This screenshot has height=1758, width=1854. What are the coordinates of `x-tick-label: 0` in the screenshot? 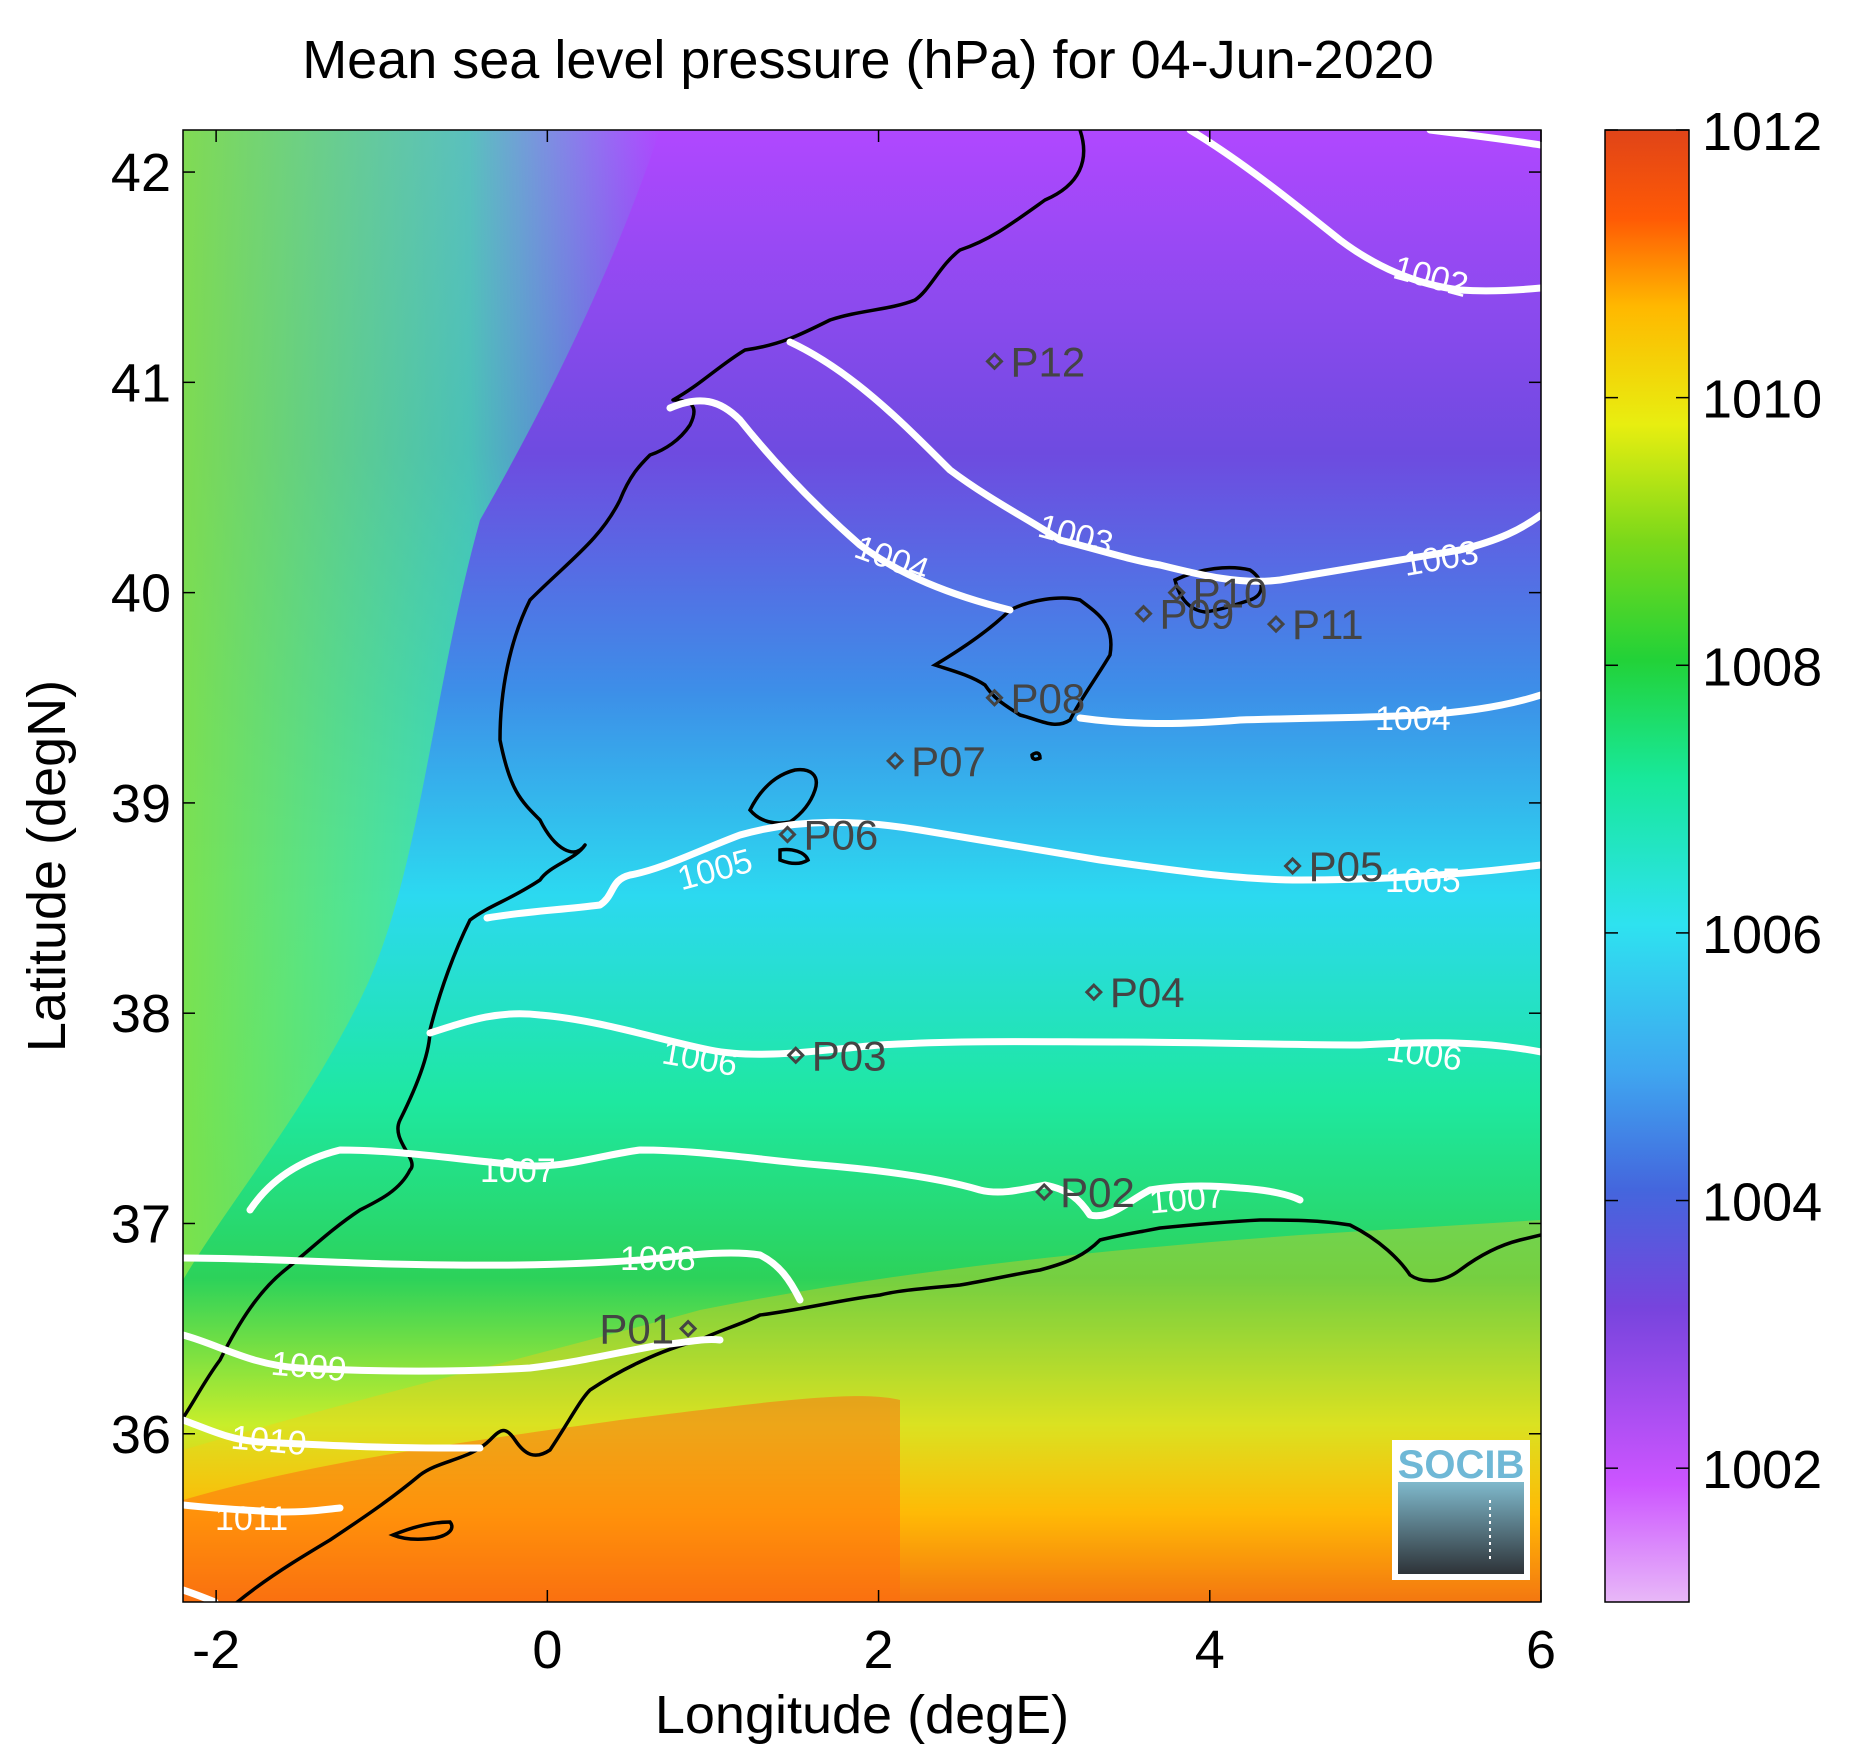 It's located at (547, 1650).